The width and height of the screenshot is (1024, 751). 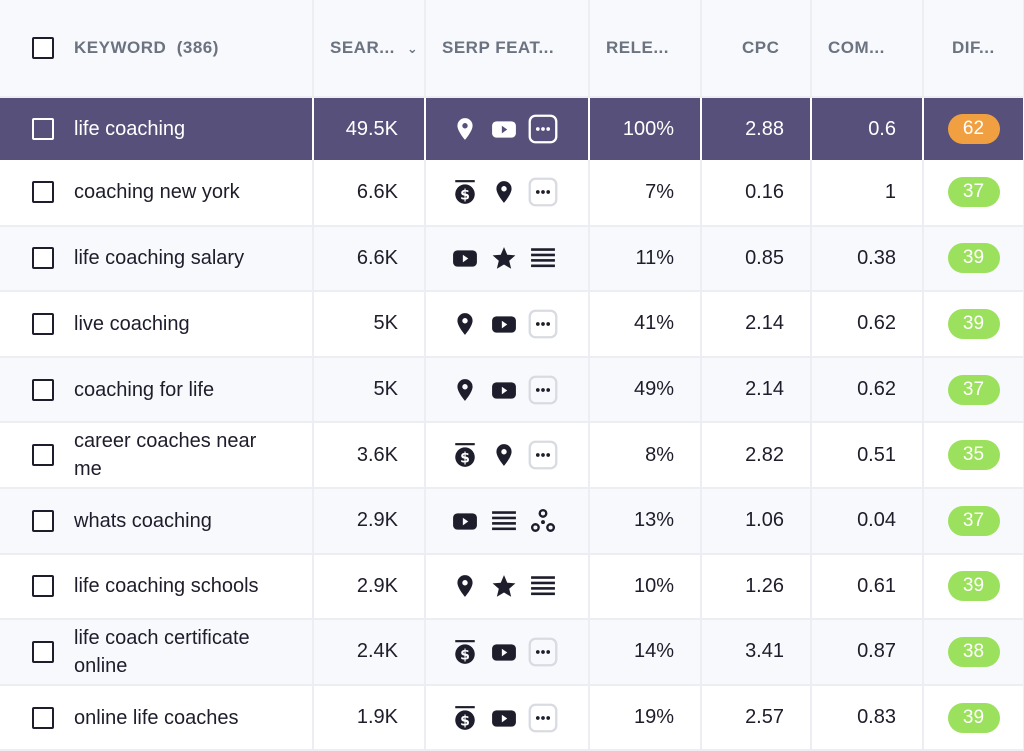 What do you see at coordinates (43, 48) in the screenshot?
I see `select-all-checkbox` at bounding box center [43, 48].